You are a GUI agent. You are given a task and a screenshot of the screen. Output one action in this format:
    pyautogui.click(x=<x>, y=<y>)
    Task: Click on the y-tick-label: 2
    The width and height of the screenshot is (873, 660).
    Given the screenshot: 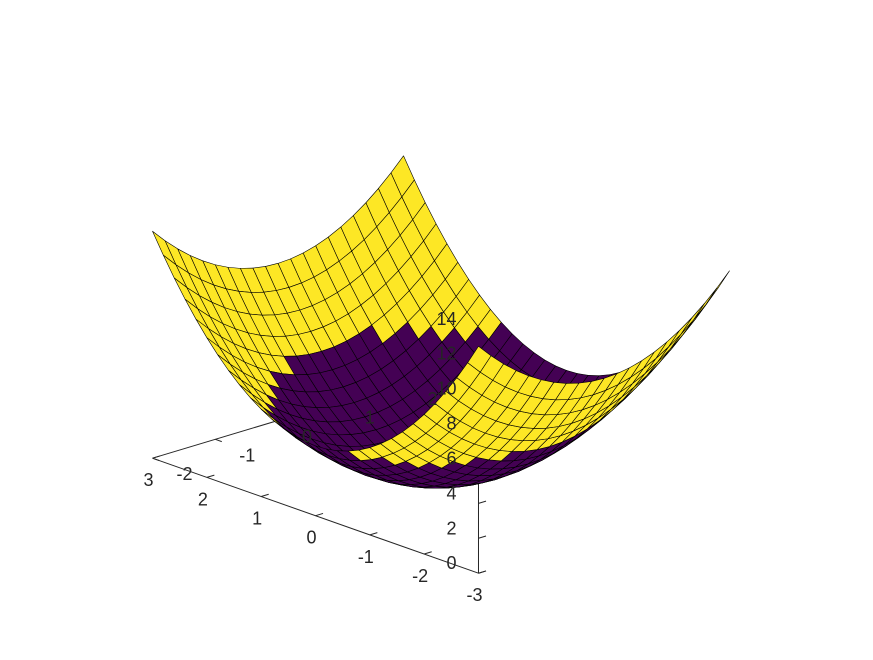 What is the action you would take?
    pyautogui.click(x=433, y=399)
    